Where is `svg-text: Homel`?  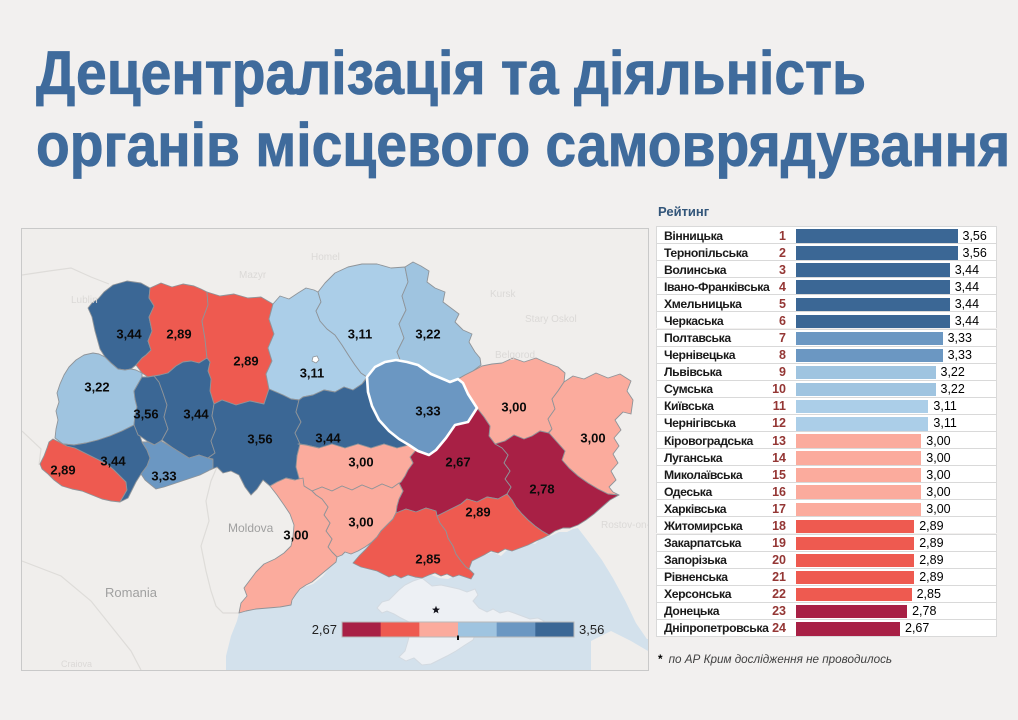
svg-text: Homel is located at coordinates (325, 257).